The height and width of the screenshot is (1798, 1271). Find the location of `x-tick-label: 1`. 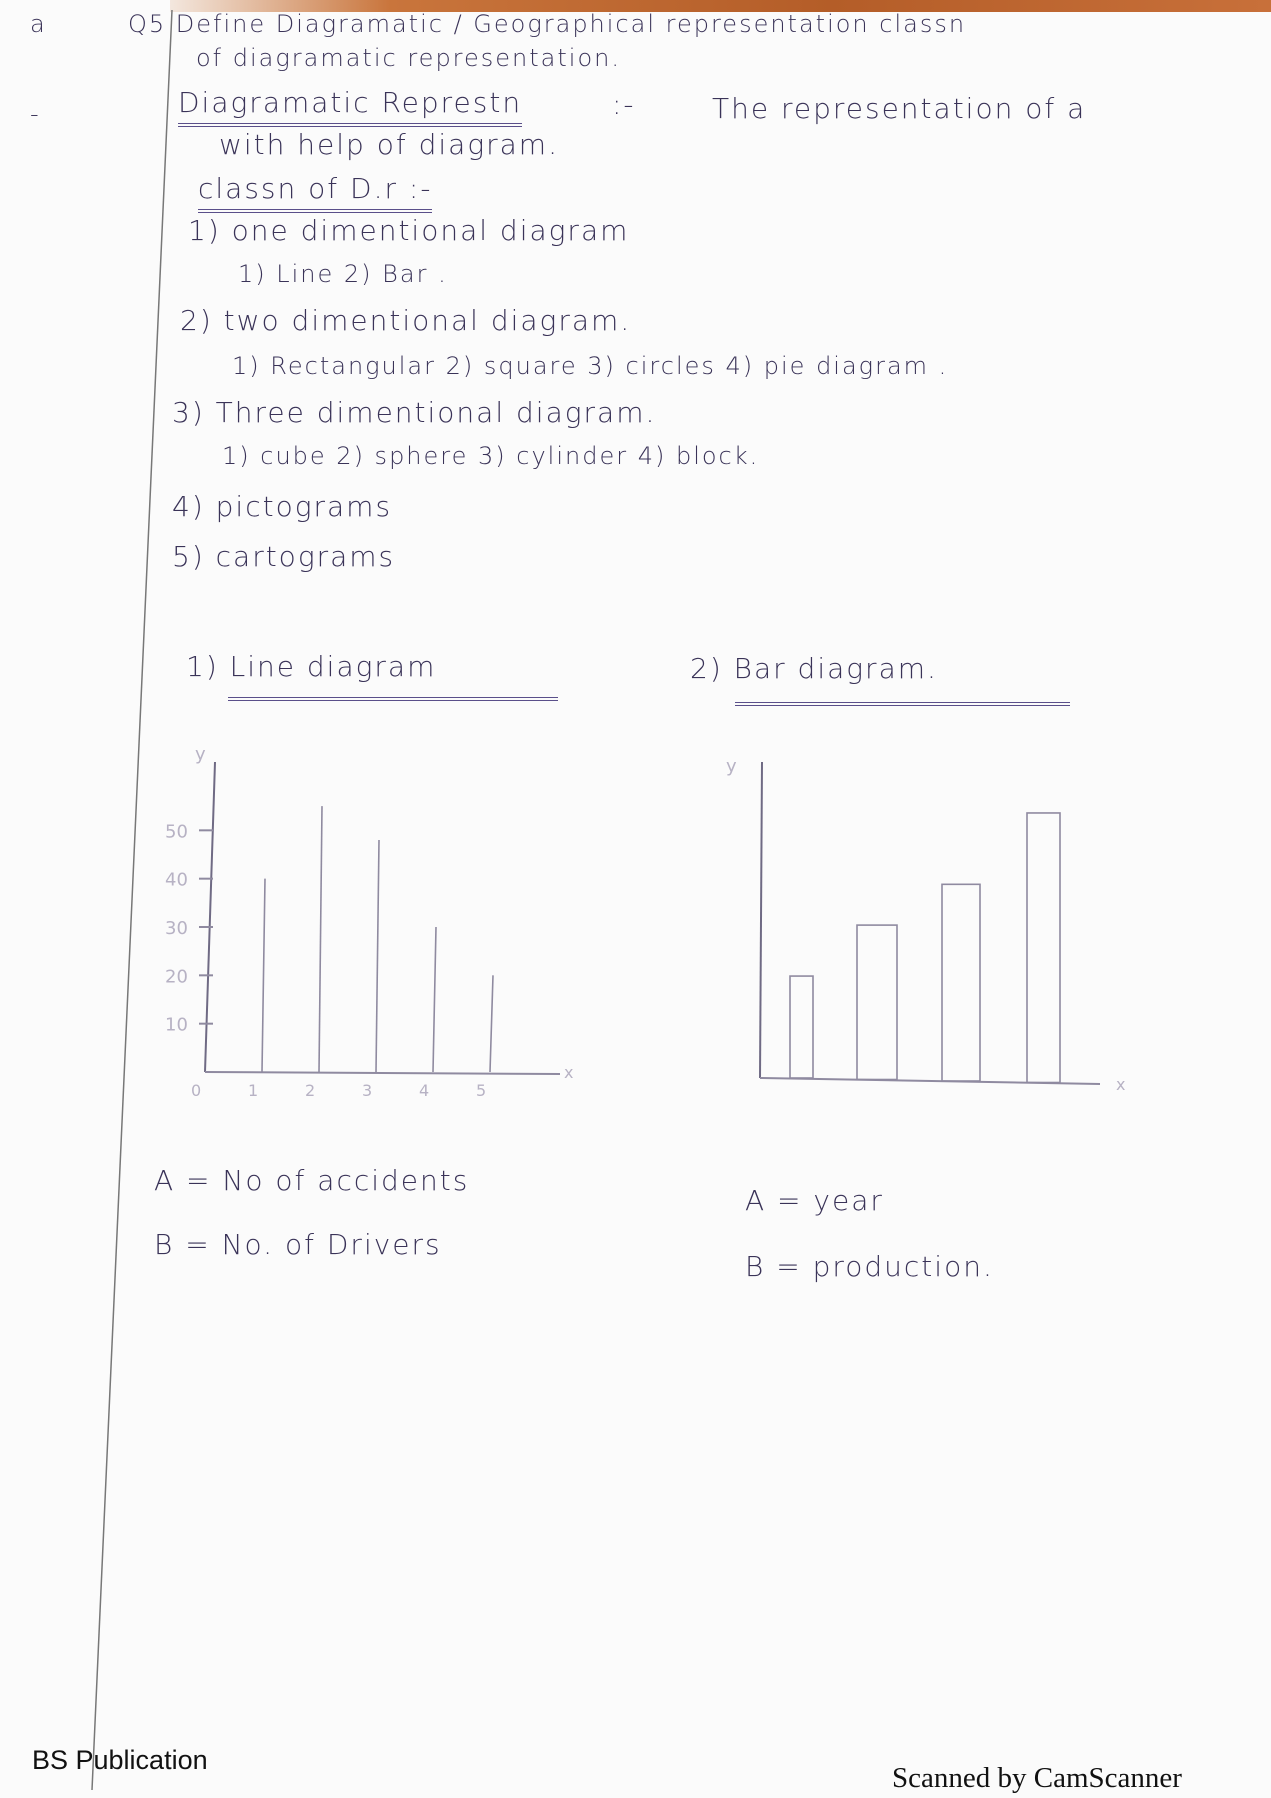

x-tick-label: 1 is located at coordinates (253, 1090).